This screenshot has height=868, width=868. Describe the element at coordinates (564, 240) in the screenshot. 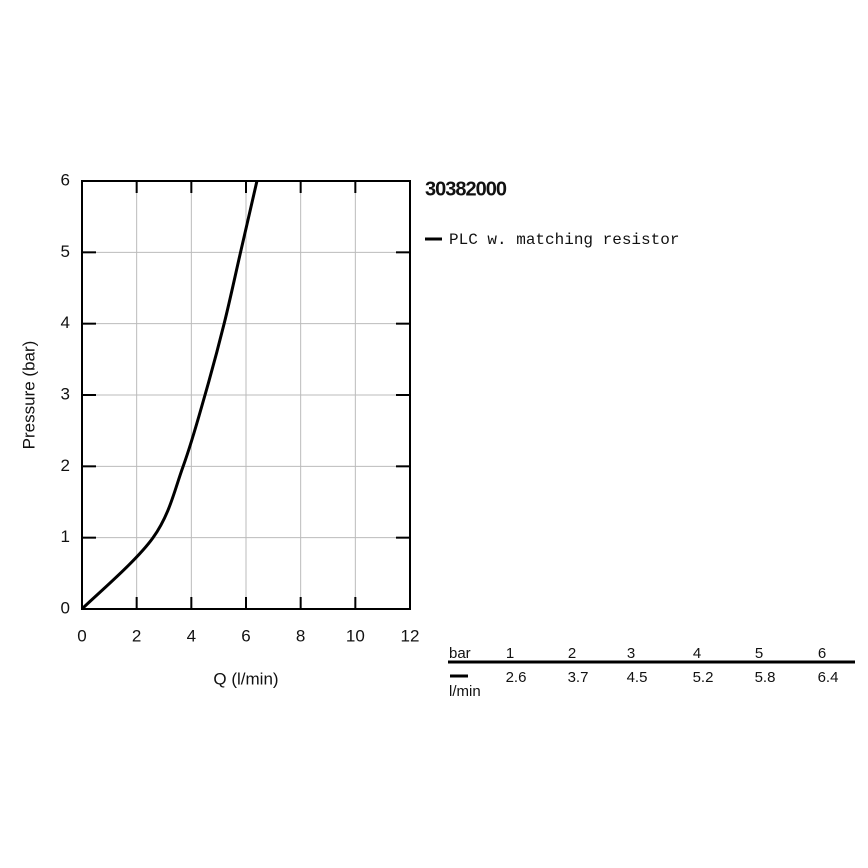

I see `legend-label: PLC w. matching resistor` at that location.